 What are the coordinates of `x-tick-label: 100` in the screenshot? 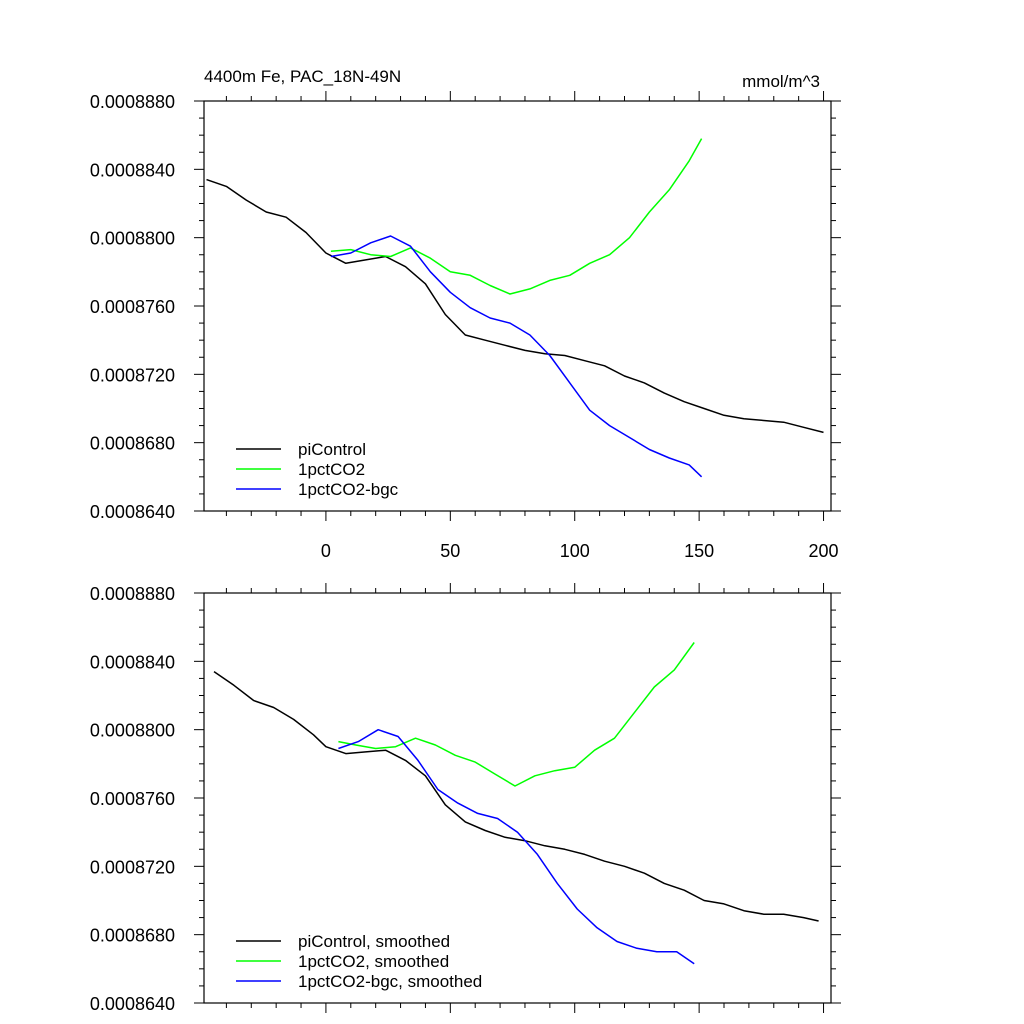 It's located at (575, 551).